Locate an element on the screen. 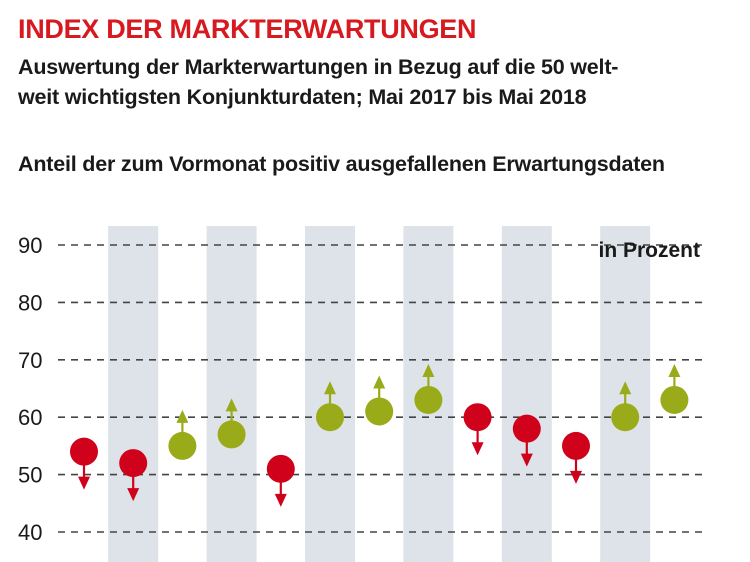 The width and height of the screenshot is (750, 562). unit-label: in Prozent is located at coordinates (649, 250).